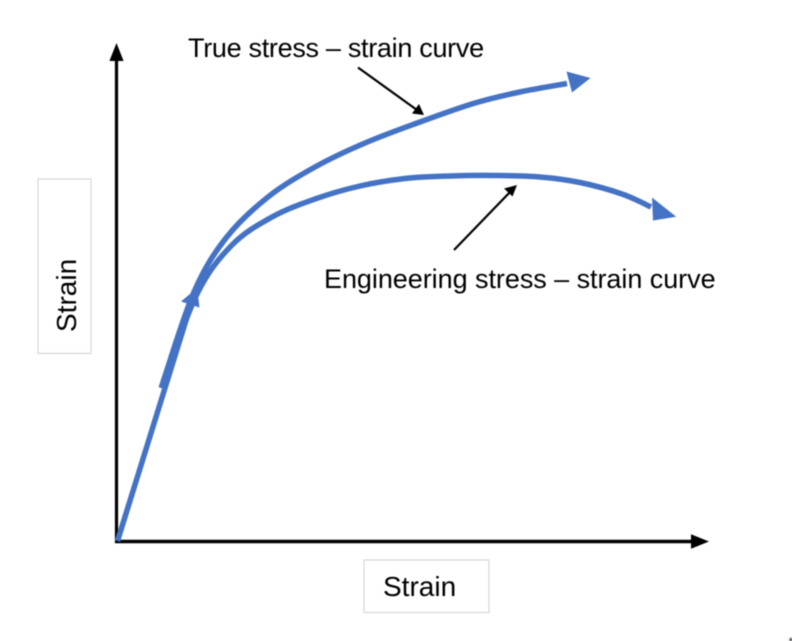 The image size is (792, 641). Describe the element at coordinates (520, 279) in the screenshot. I see `svg-text:Engineering stress – strain cu: Engineering stress – strain curve` at that location.